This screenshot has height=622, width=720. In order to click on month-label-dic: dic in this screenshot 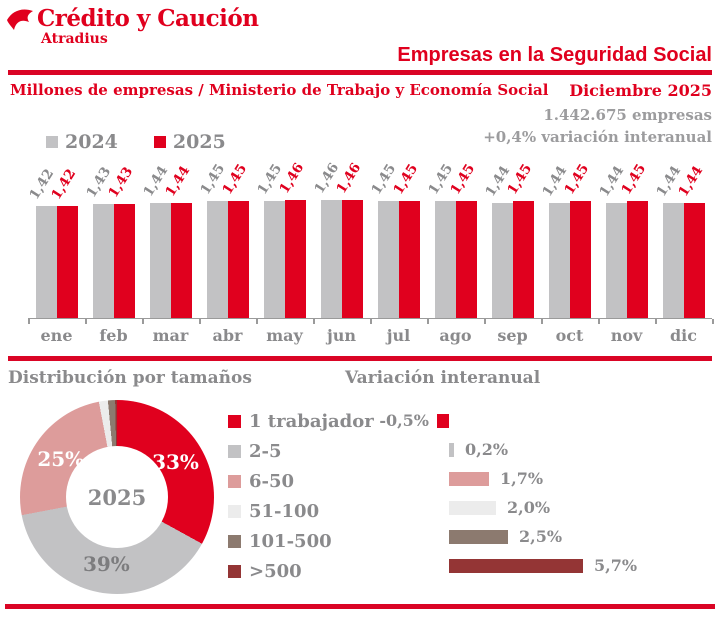, I will do `click(683, 335)`.